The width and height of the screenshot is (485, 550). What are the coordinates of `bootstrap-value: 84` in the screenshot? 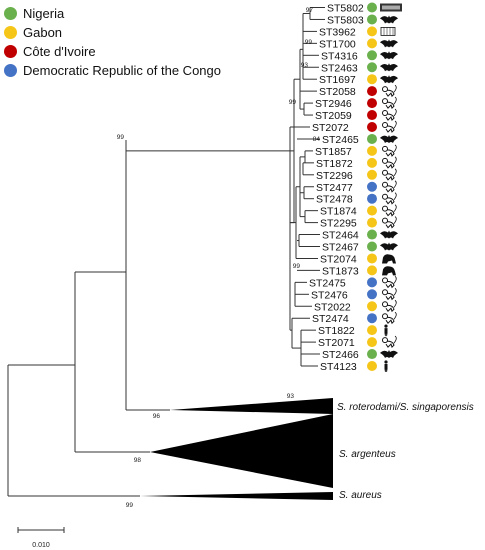 It's located at (317, 139).